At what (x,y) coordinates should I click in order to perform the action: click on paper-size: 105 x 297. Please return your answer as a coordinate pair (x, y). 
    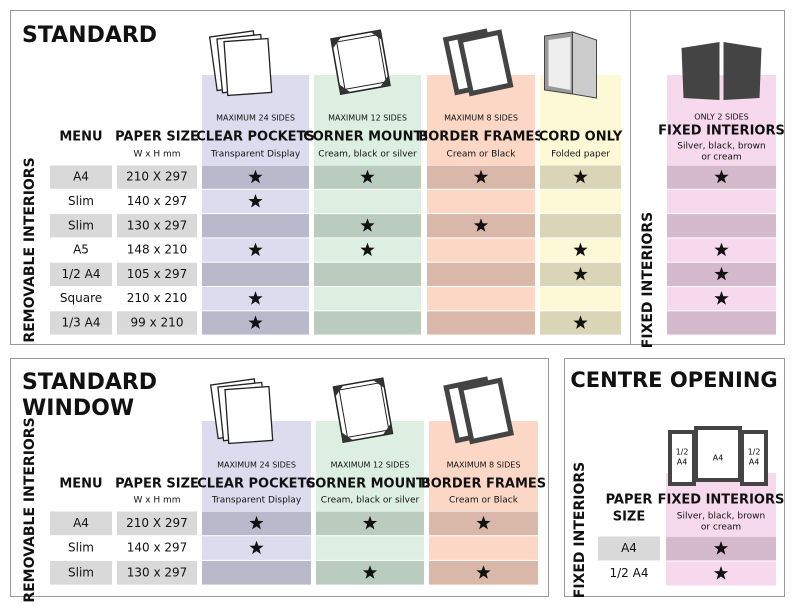
    Looking at the image, I should click on (157, 274).